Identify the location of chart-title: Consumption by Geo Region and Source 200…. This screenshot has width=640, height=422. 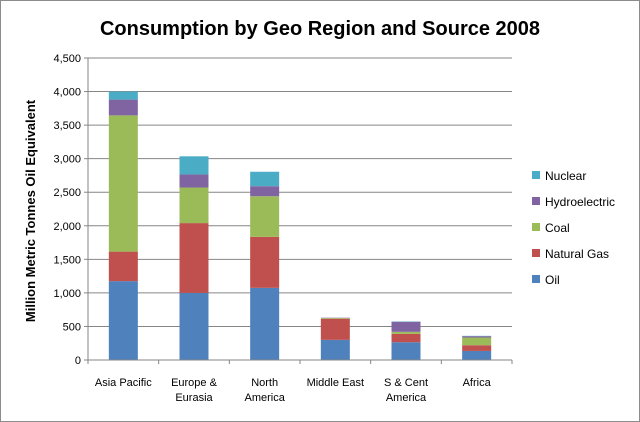
(320, 29).